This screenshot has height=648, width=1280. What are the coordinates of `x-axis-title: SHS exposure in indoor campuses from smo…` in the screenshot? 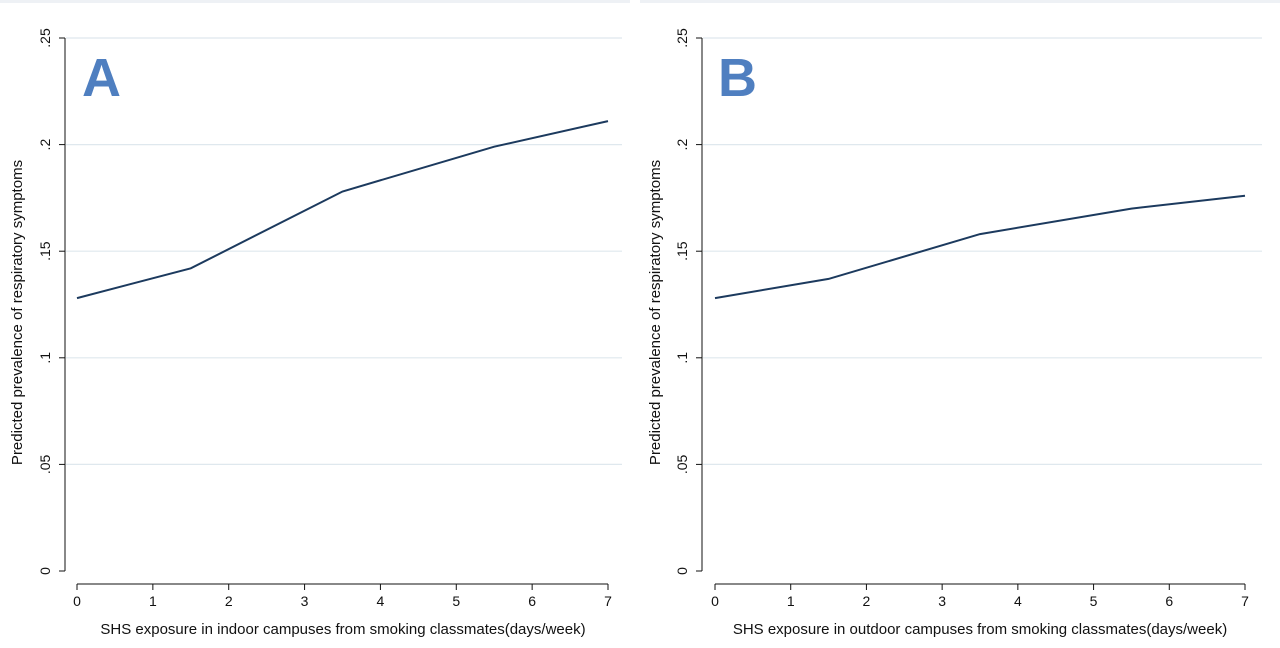 It's located at (342, 629).